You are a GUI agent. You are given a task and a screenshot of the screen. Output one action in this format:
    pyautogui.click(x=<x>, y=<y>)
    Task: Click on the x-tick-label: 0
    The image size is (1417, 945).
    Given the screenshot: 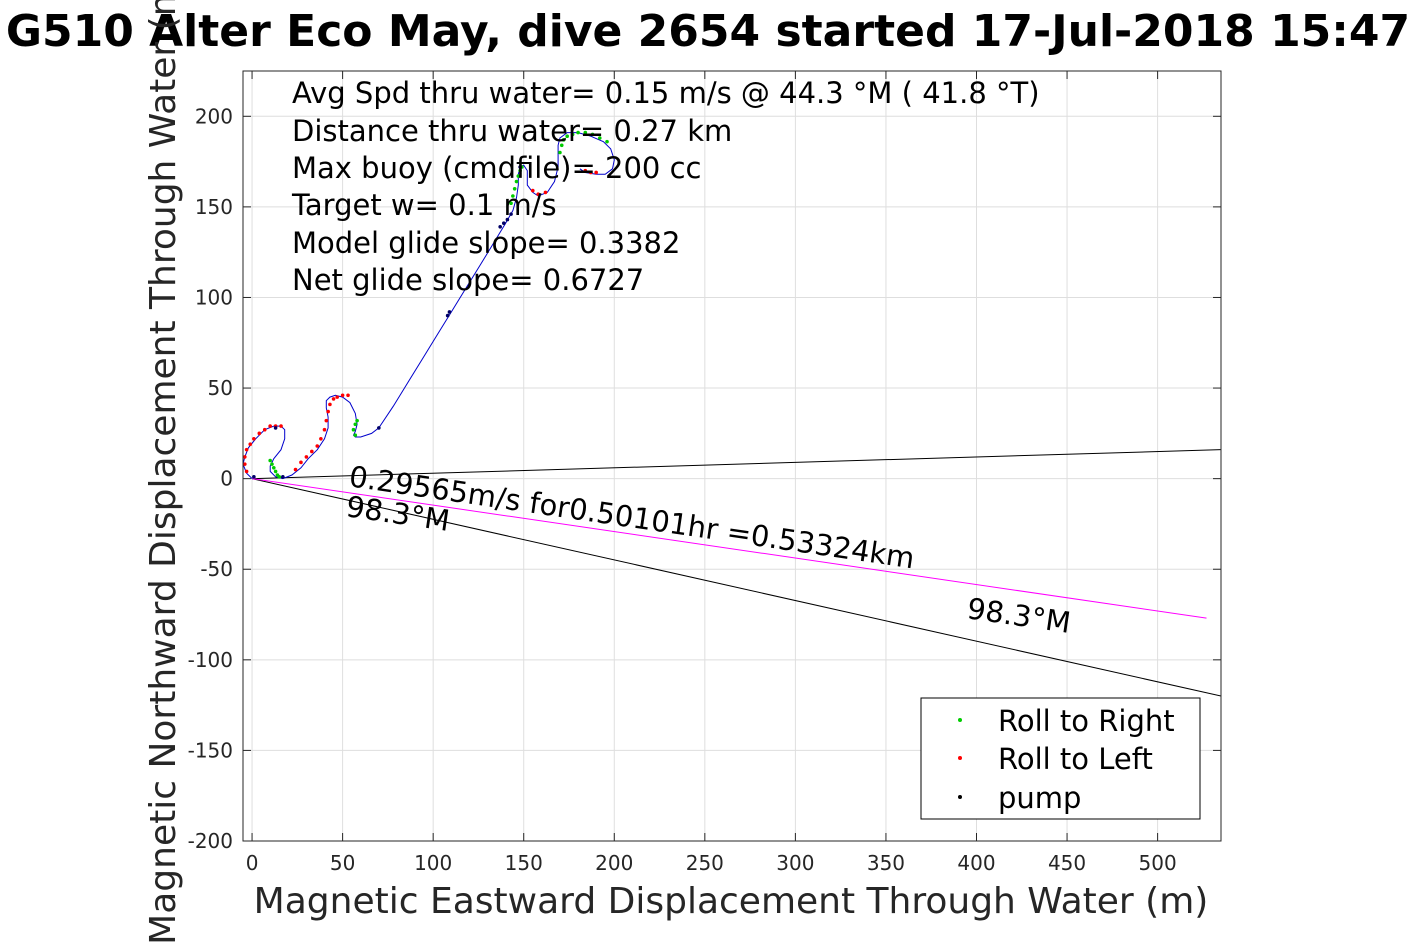 What is the action you would take?
    pyautogui.click(x=252, y=863)
    